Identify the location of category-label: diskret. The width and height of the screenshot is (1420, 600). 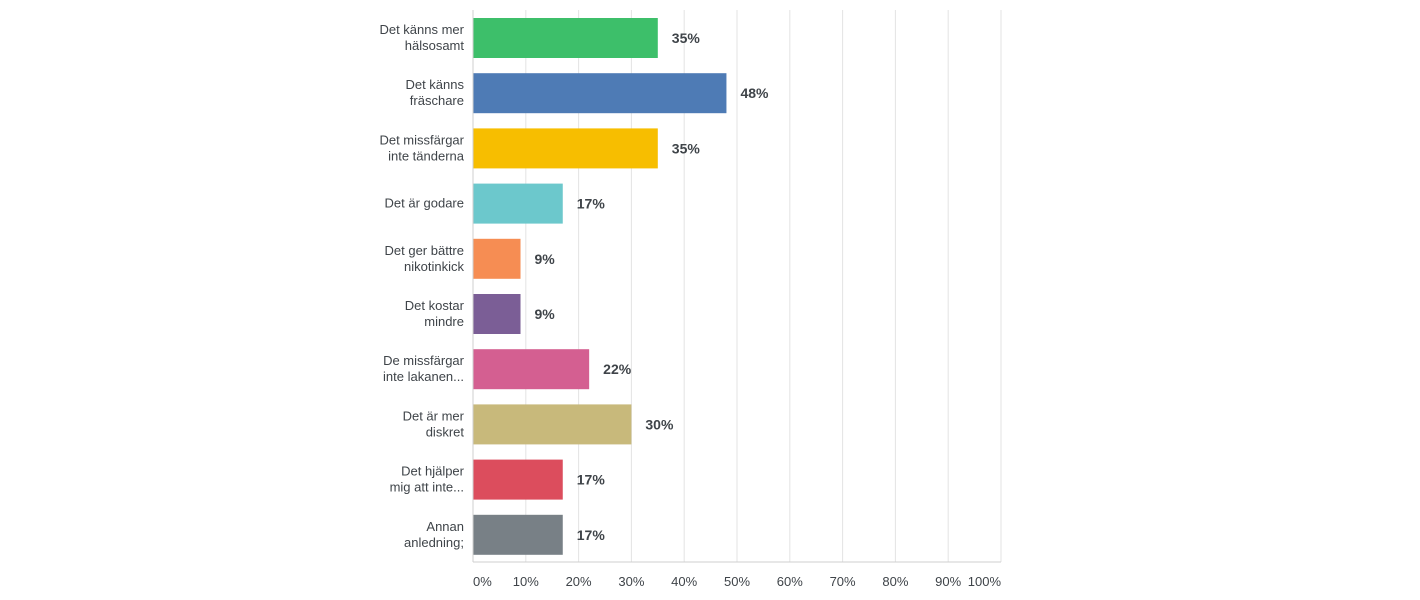
(445, 431).